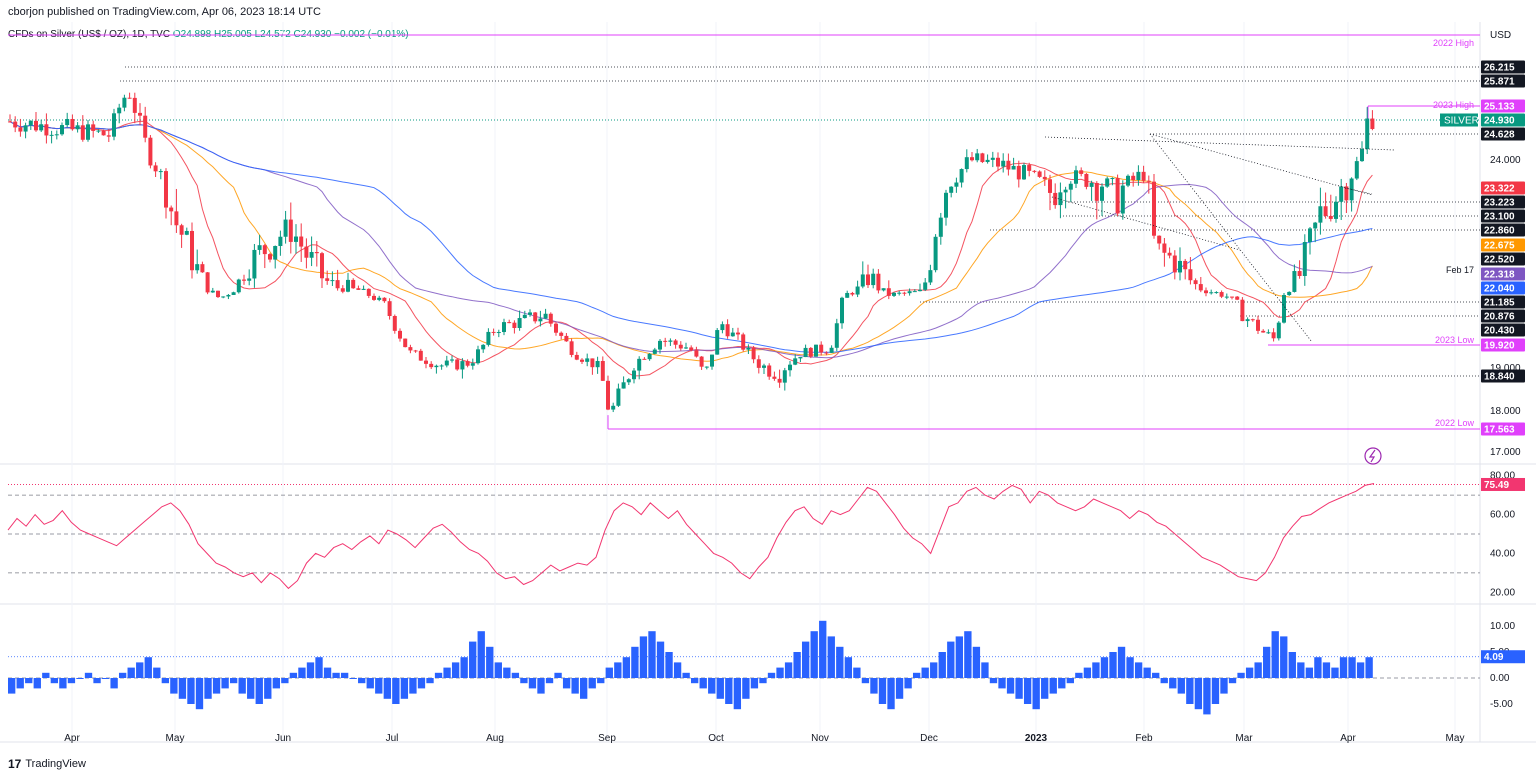 This screenshot has width=1536, height=779. What do you see at coordinates (1244, 738) in the screenshot?
I see `time-axis-label: Mar` at bounding box center [1244, 738].